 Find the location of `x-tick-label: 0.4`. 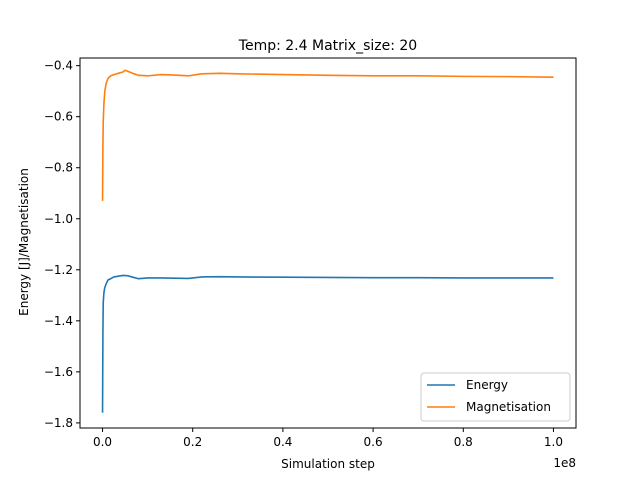

x-tick-label: 0.4 is located at coordinates (282, 442).